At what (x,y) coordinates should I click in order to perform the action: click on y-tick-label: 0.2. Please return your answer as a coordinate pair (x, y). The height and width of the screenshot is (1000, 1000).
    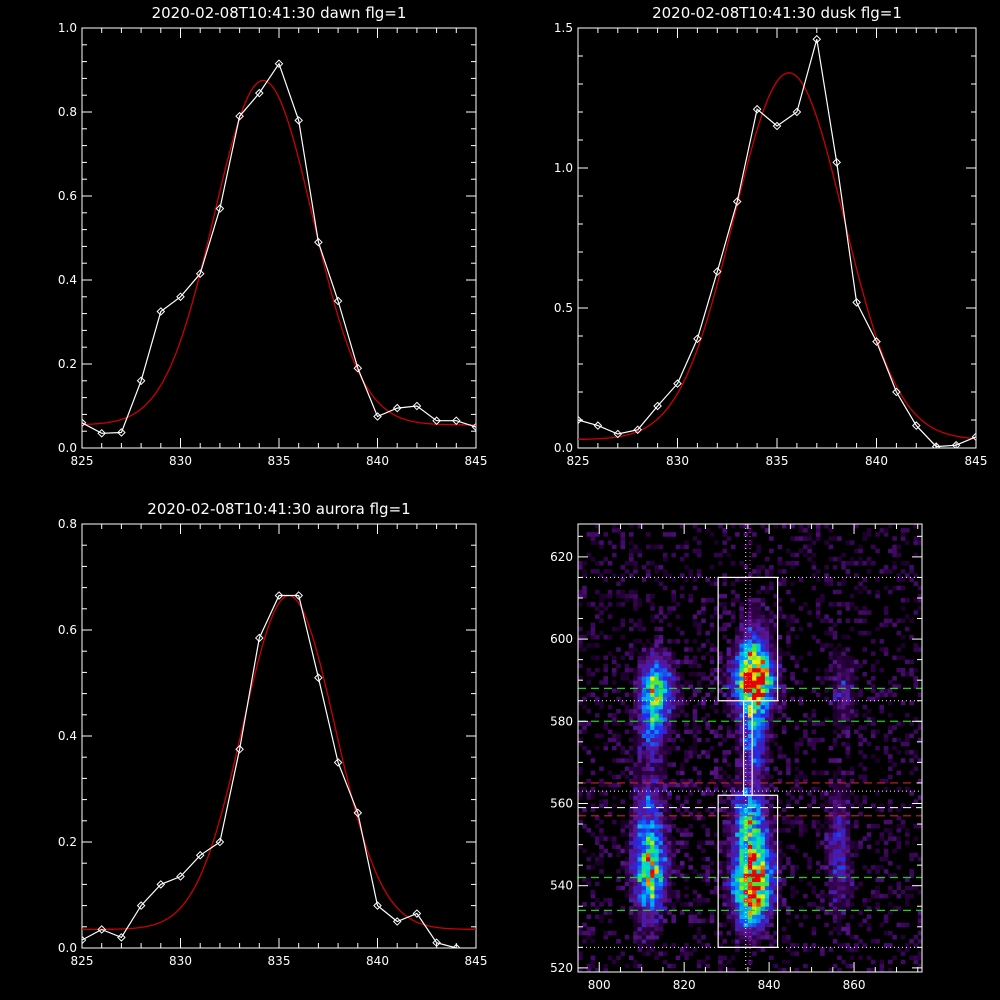
    Looking at the image, I should click on (67, 364).